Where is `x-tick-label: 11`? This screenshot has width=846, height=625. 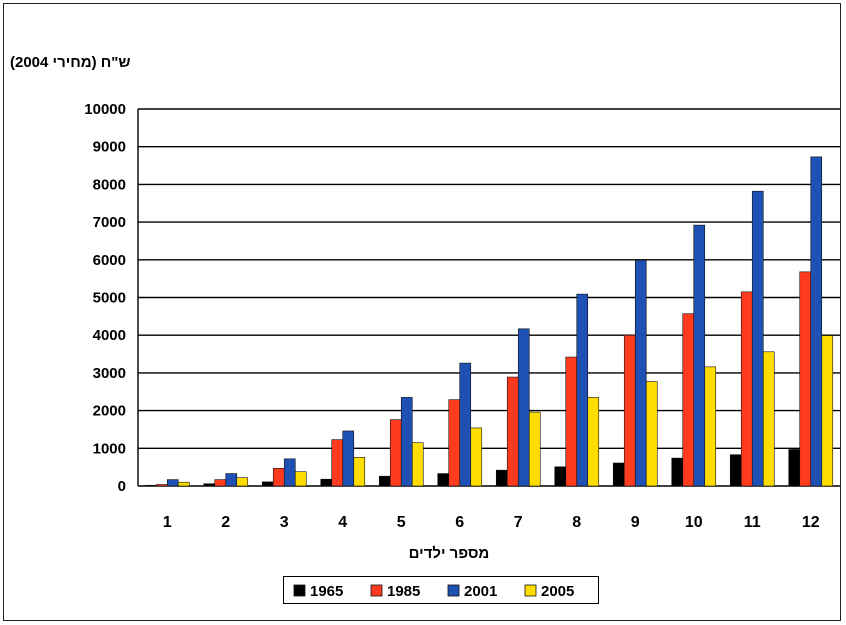
x-tick-label: 11 is located at coordinates (752, 522).